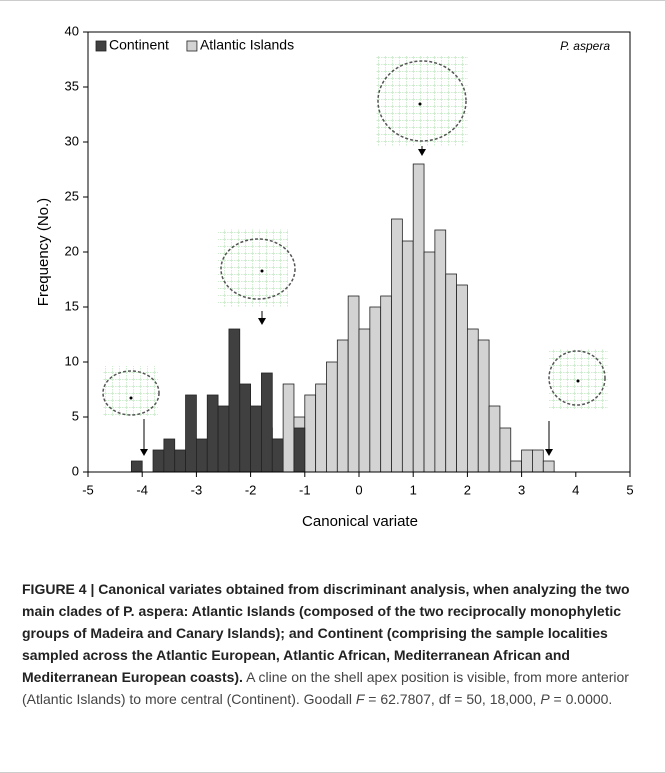  I want to click on x-tick-label: 2, so click(467, 489).